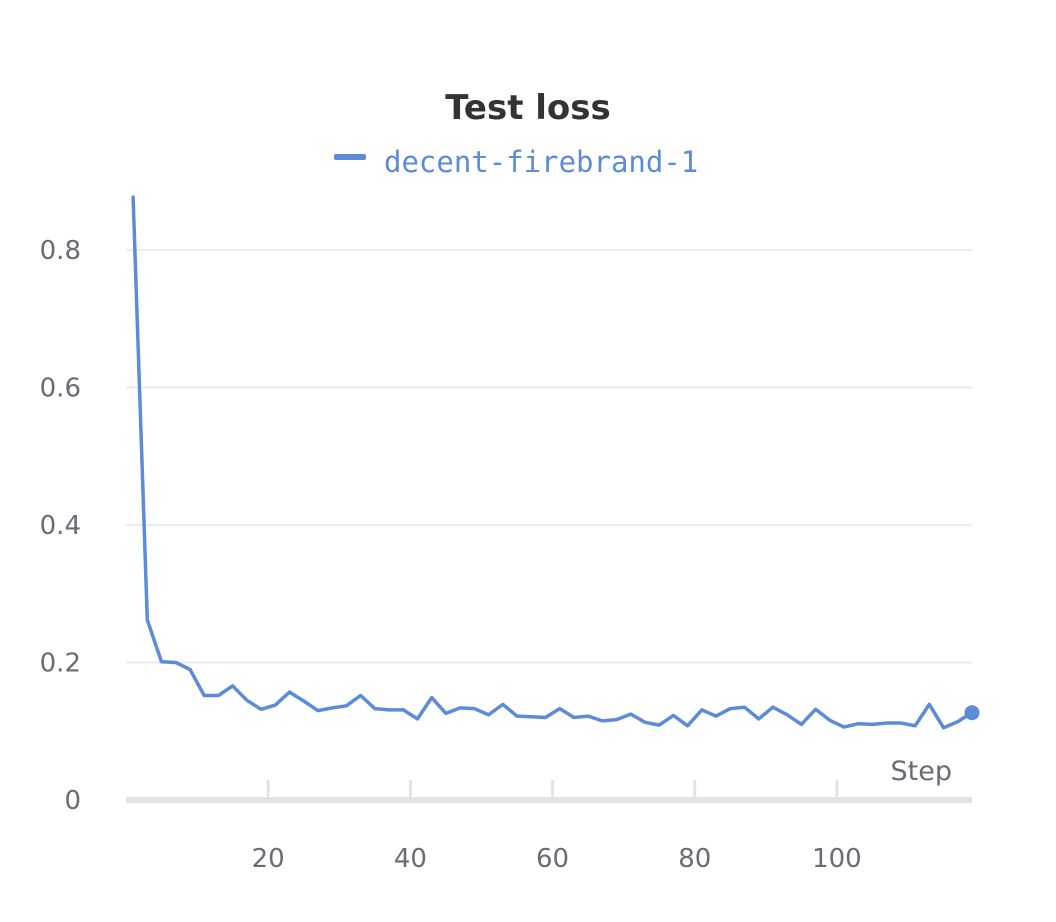  Describe the element at coordinates (60, 664) in the screenshot. I see `y-tick-label: 0.2` at that location.